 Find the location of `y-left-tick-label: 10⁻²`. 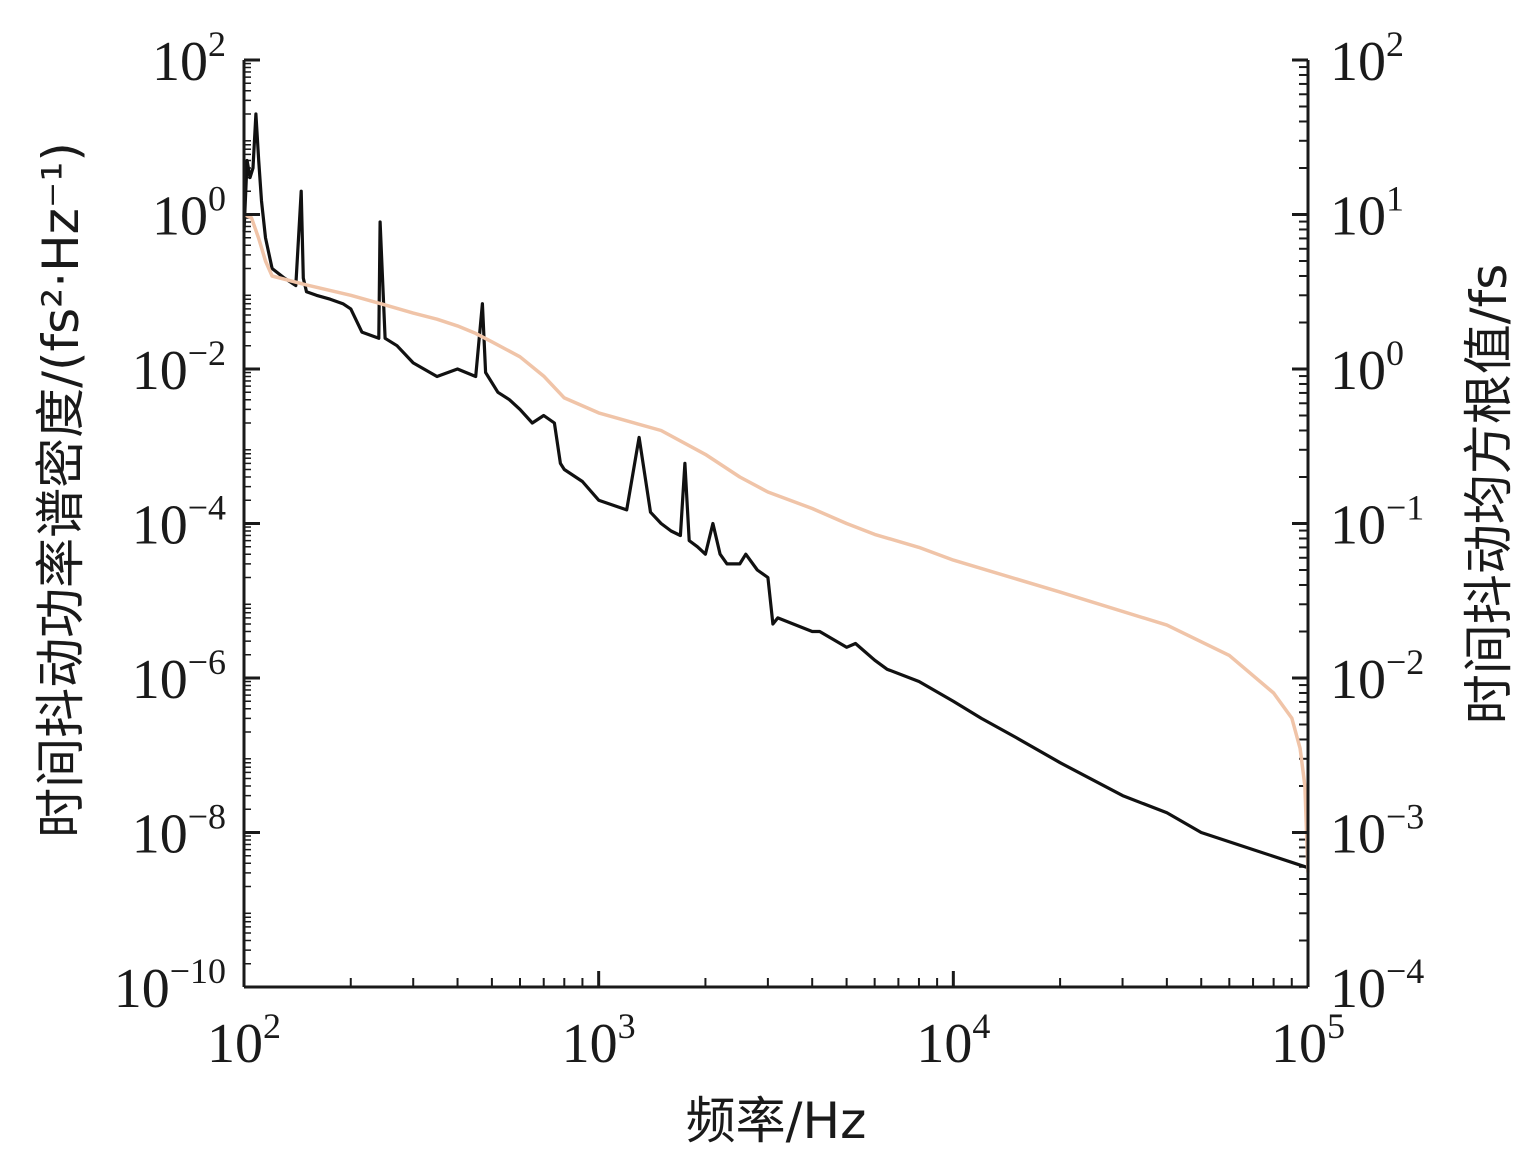

y-left-tick-label: 10⁻² is located at coordinates (179, 367).